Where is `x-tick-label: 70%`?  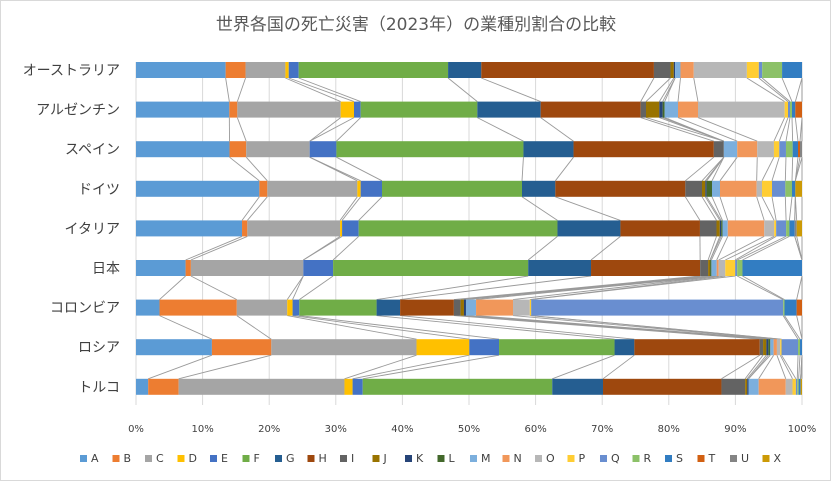 x-tick-label: 70% is located at coordinates (602, 429).